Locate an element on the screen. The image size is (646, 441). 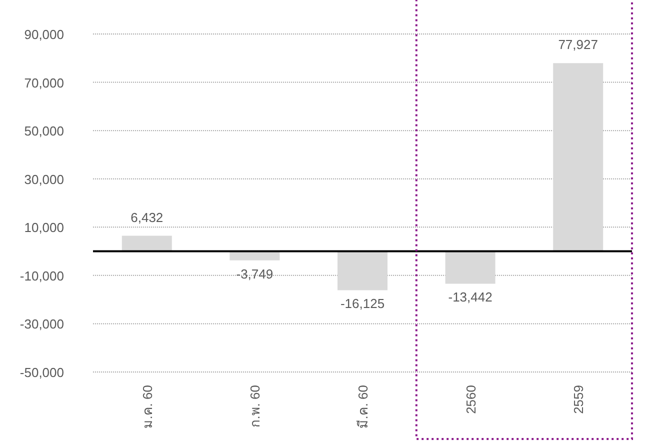
y-tick-label: 50,000 is located at coordinates (44, 131).